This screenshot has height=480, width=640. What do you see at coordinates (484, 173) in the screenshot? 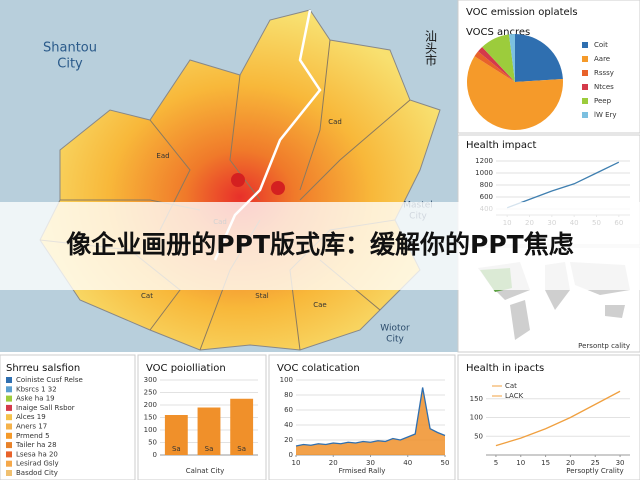
I see `y-tick-label: 1000` at bounding box center [484, 173].